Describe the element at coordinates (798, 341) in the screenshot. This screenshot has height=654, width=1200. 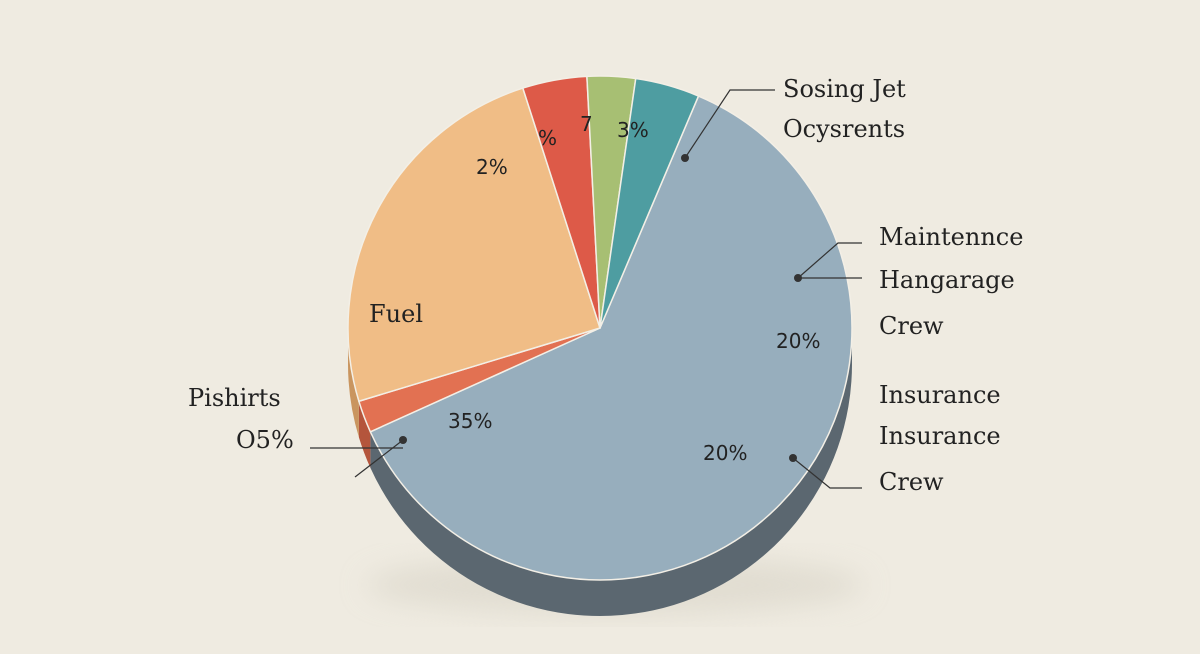
I see `pct-right-1: 20%` at that location.